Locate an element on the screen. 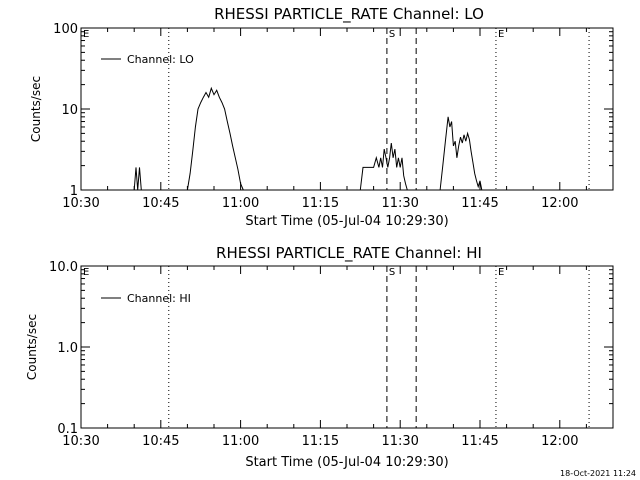 The height and width of the screenshot is (480, 640). y-tick-label: 10.0 is located at coordinates (63, 267).